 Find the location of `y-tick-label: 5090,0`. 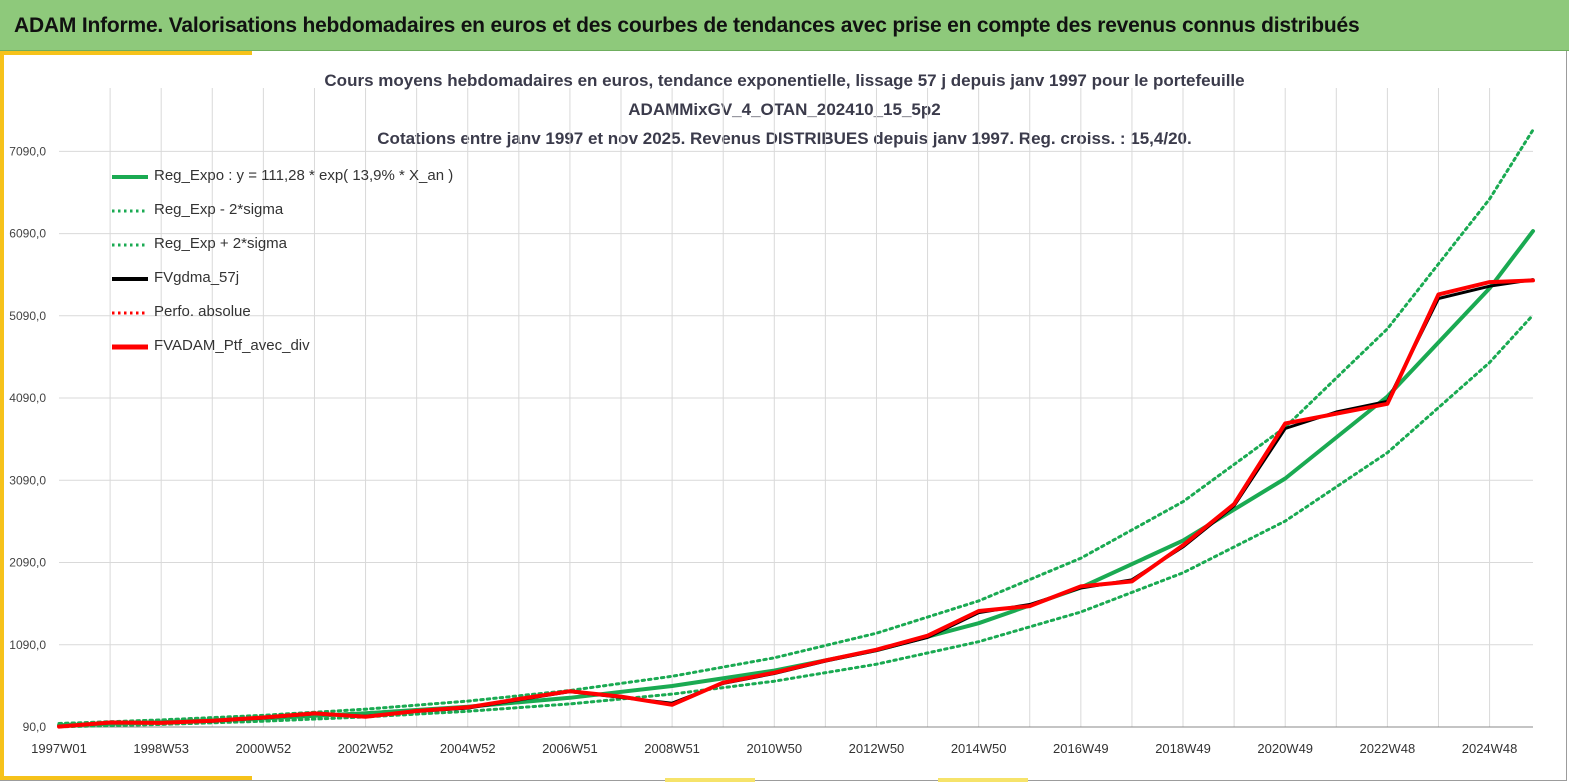

y-tick-label: 5090,0 is located at coordinates (27, 316).